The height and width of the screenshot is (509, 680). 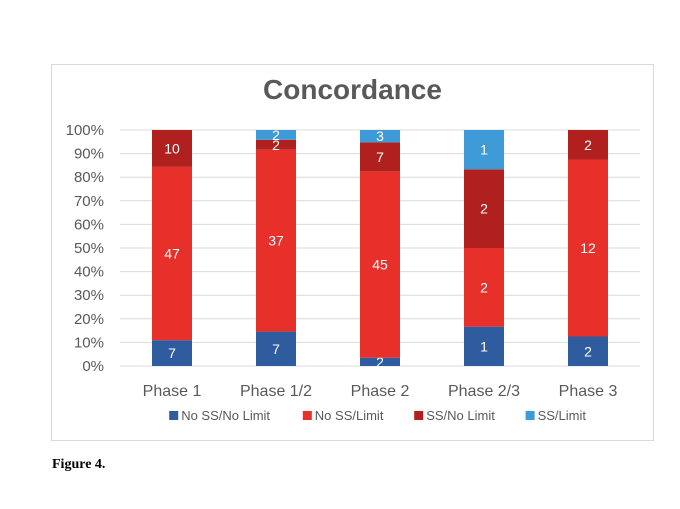 What do you see at coordinates (588, 391) in the screenshot?
I see `x-tick-label: Phase 3` at bounding box center [588, 391].